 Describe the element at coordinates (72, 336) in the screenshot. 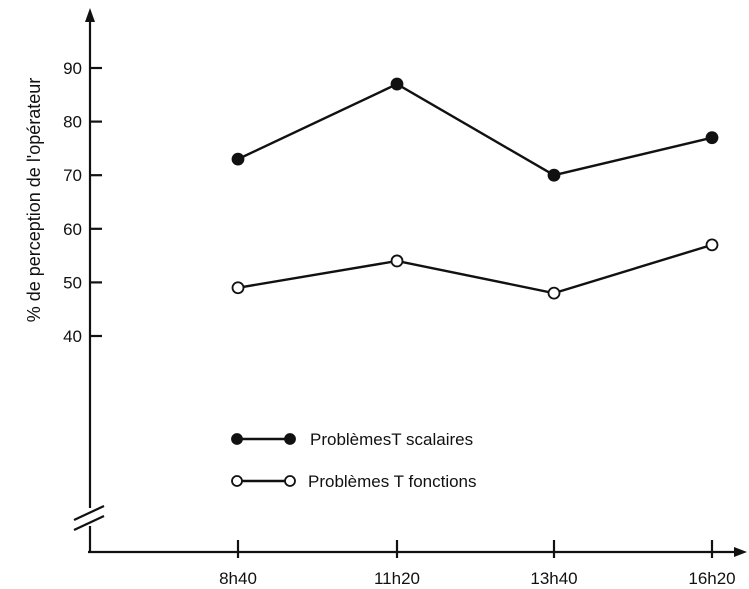

I see `y-tick-label: 40` at that location.